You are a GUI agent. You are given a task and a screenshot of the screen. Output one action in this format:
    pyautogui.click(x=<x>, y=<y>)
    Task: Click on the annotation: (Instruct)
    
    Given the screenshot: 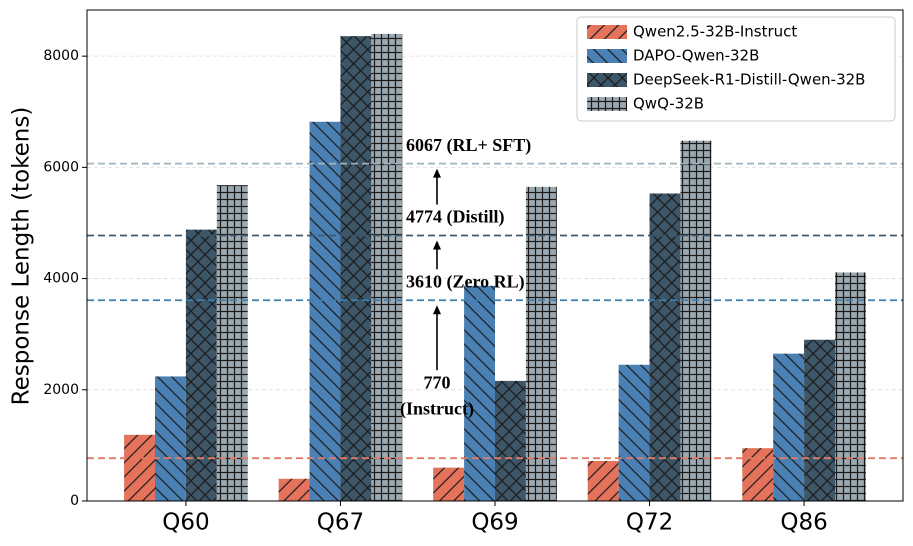 What is the action you would take?
    pyautogui.click(x=437, y=408)
    